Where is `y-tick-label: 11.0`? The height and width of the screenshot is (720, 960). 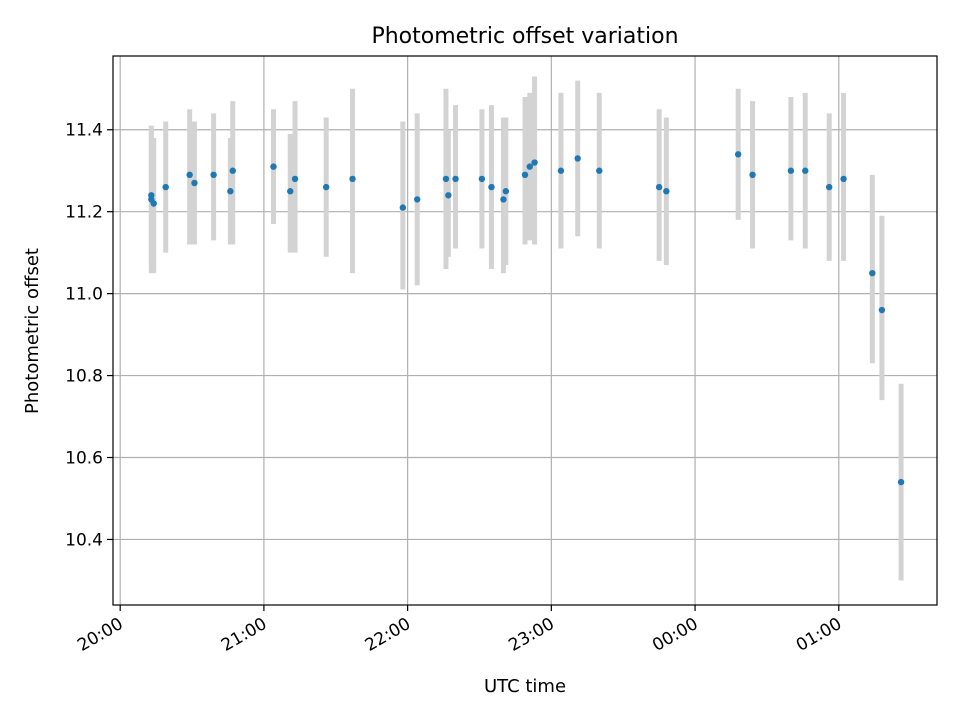
y-tick-label: 11.0 is located at coordinates (84, 295).